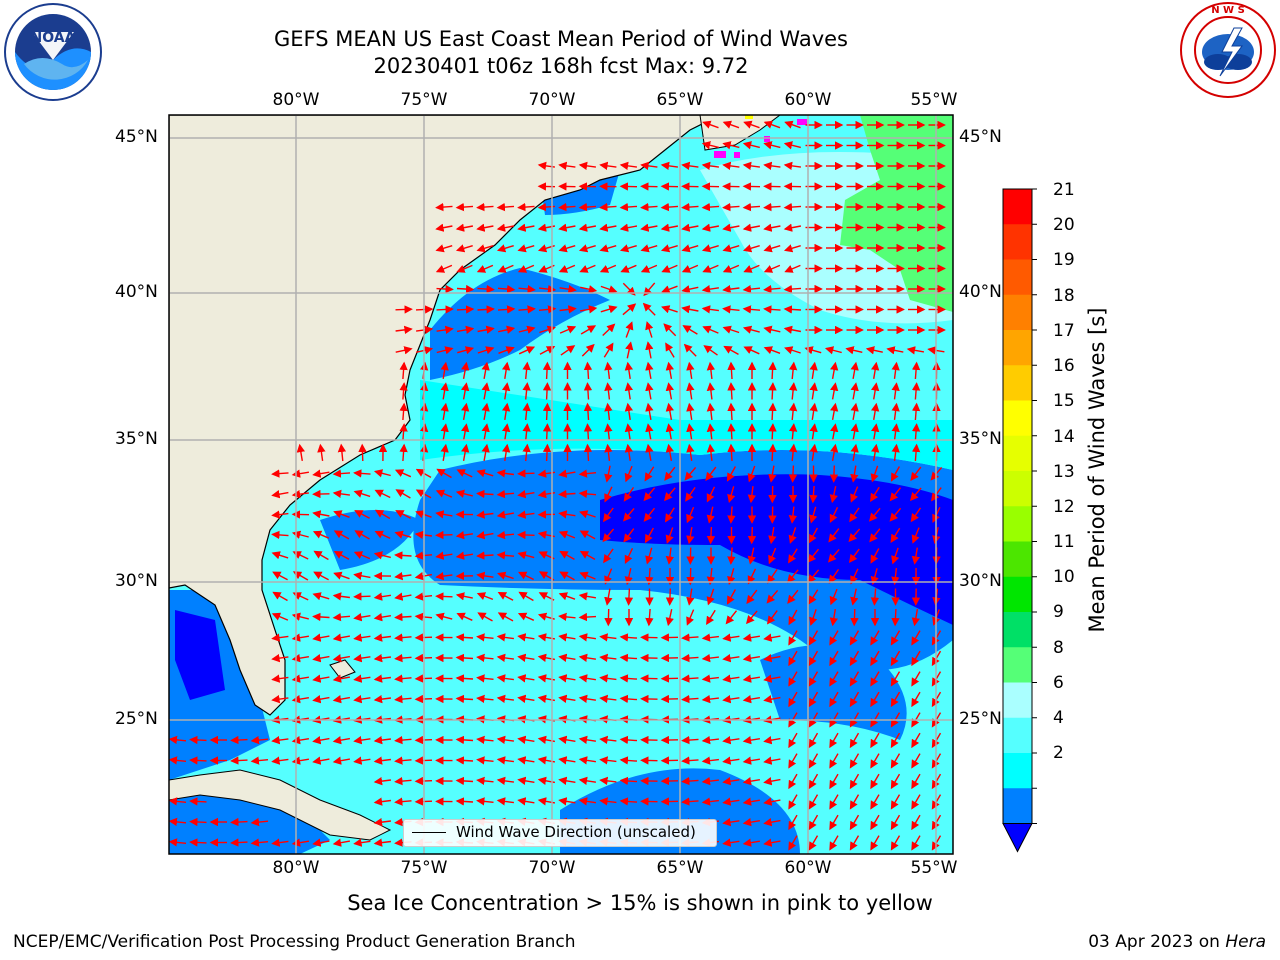  I want to click on colorbar-extension, so click(1017, 838).